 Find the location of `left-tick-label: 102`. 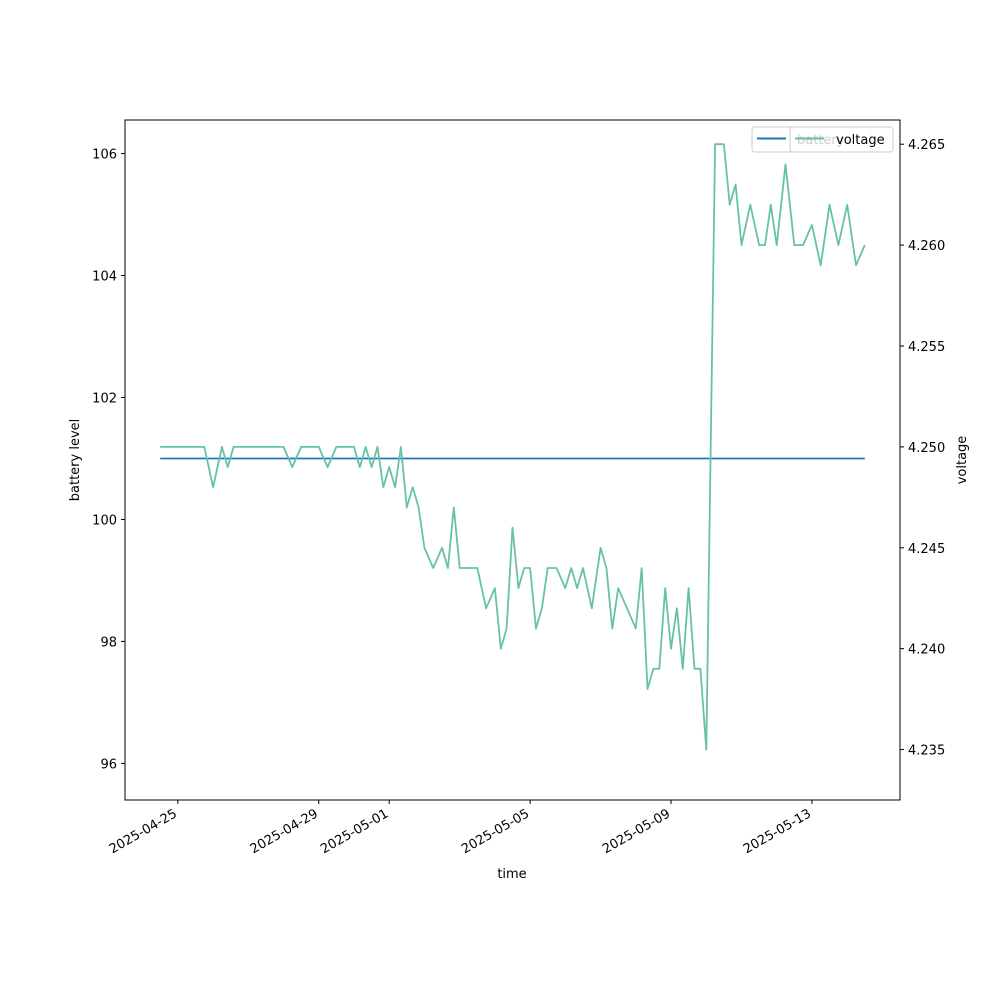

left-tick-label: 102 is located at coordinates (104, 398).